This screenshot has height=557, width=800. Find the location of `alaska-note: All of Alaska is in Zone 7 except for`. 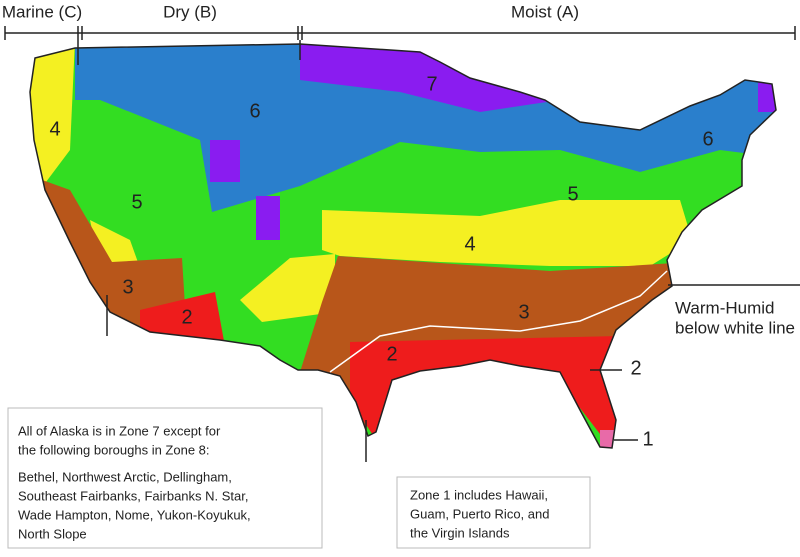

alaska-note: All of Alaska is in Zone 7 except for is located at coordinates (119, 430).